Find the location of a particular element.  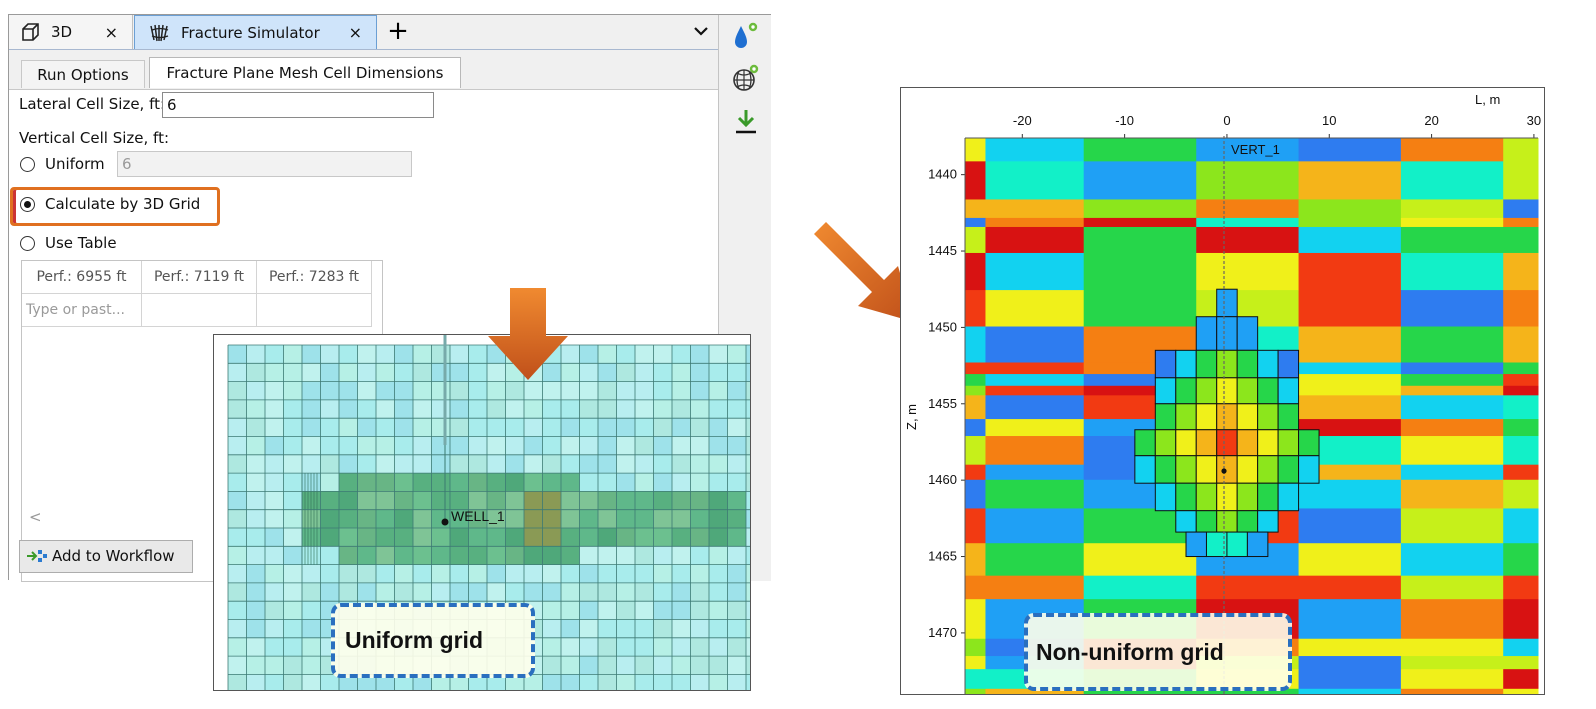

y-tick-label: 1470 is located at coordinates (942, 632).